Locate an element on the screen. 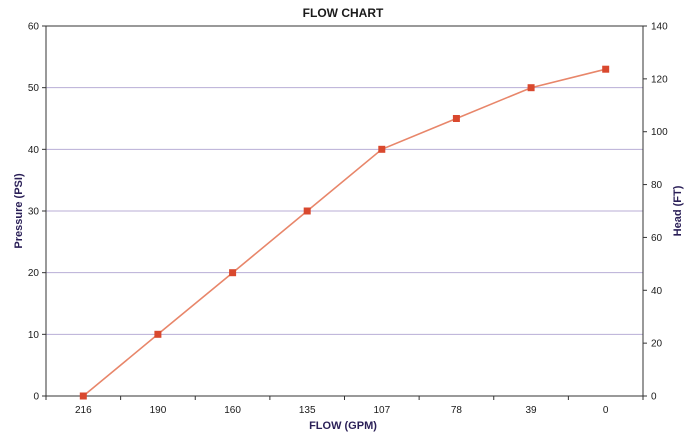  y-axis-right: 0 20 40 60 80 100 120 140 is located at coordinates (655, 212).